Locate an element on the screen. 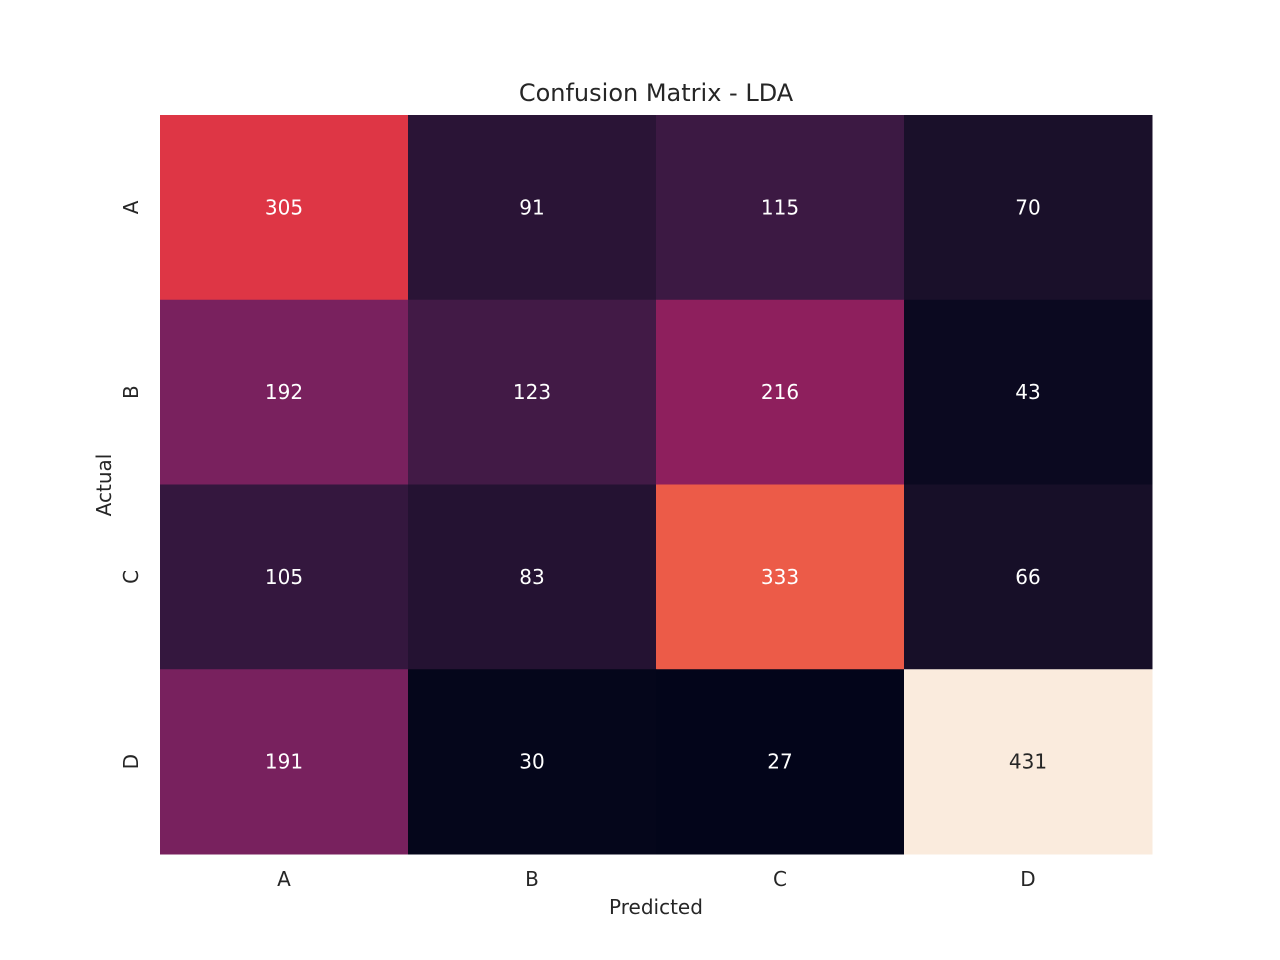  heatmap-cell-A-D is located at coordinates (1028, 208).